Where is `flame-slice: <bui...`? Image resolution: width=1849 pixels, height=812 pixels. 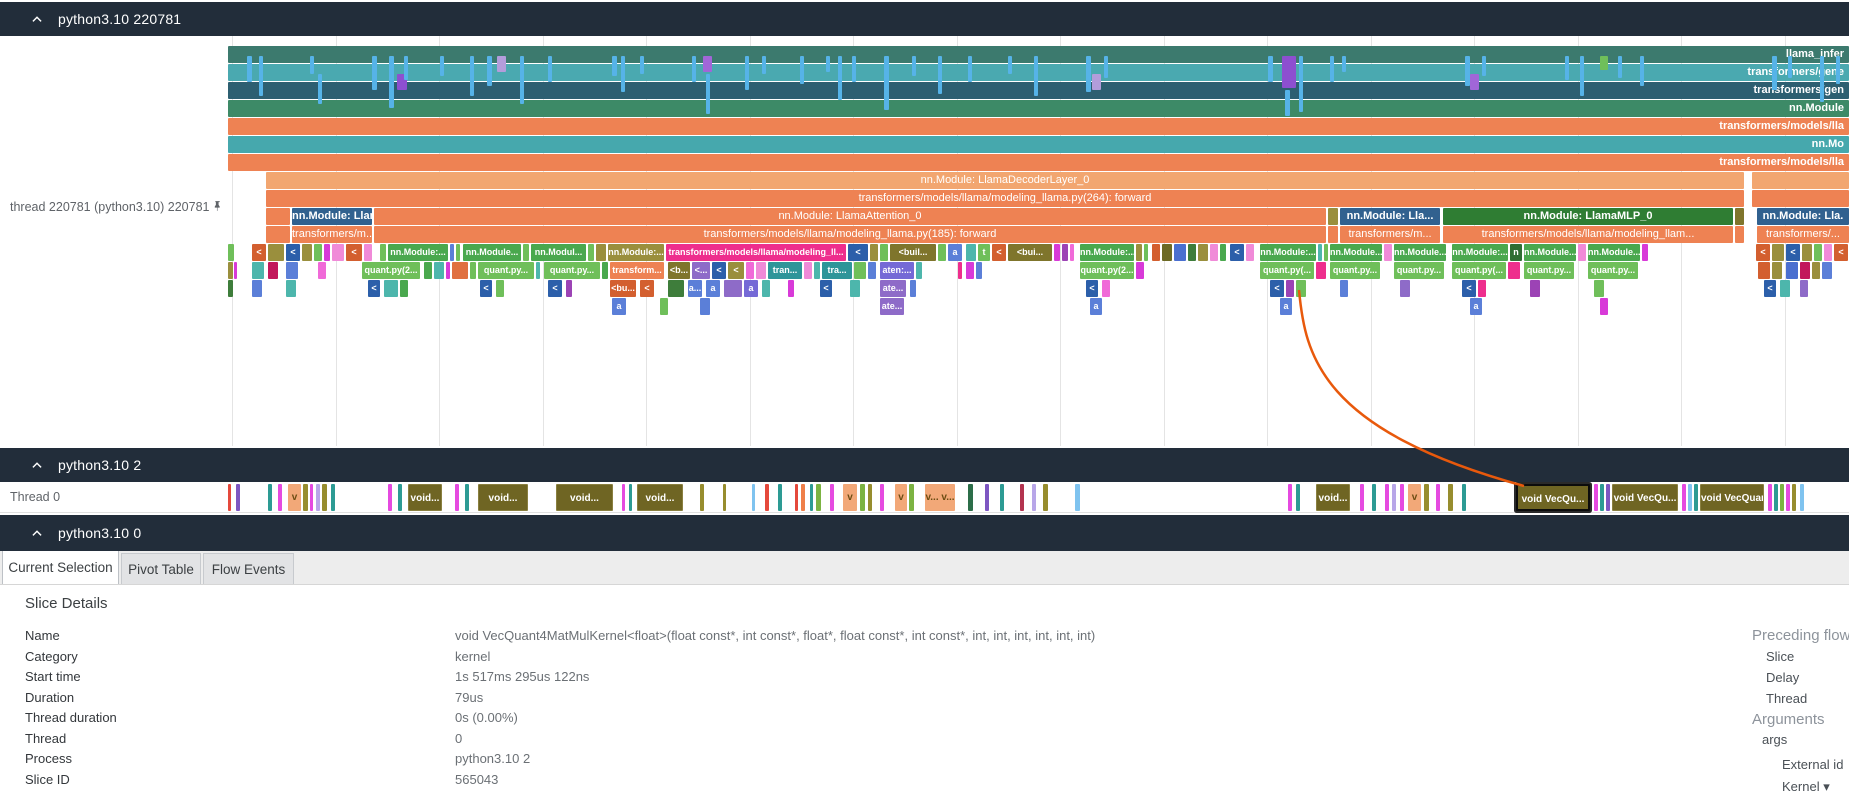 flame-slice: <bui... is located at coordinates (1030, 252).